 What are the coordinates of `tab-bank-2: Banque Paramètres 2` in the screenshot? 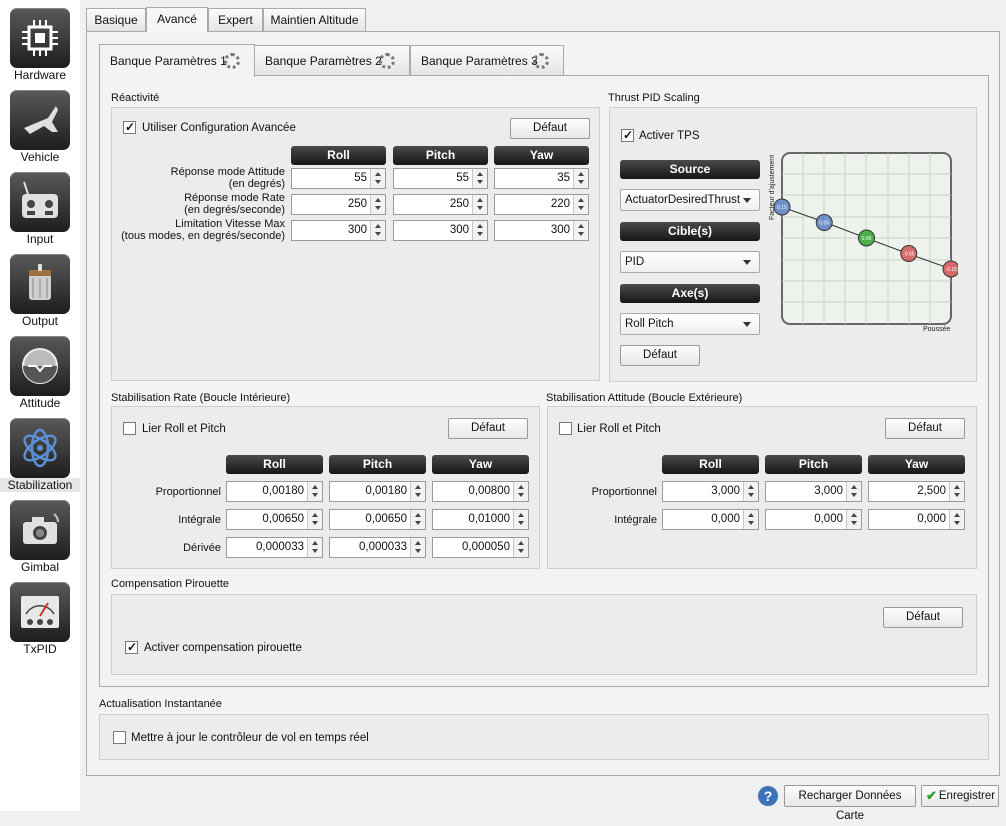 It's located at (332, 60).